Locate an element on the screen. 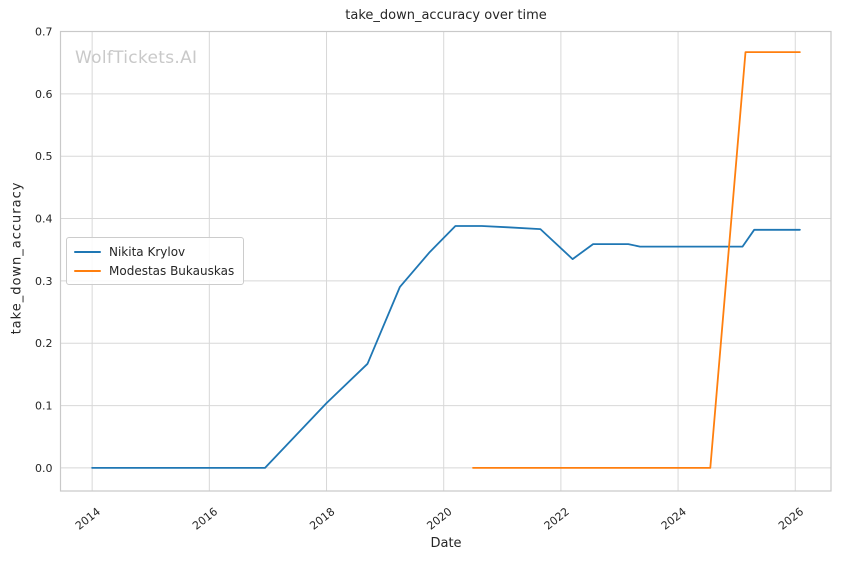  y-tick-label: 0.3 is located at coordinates (44, 281).